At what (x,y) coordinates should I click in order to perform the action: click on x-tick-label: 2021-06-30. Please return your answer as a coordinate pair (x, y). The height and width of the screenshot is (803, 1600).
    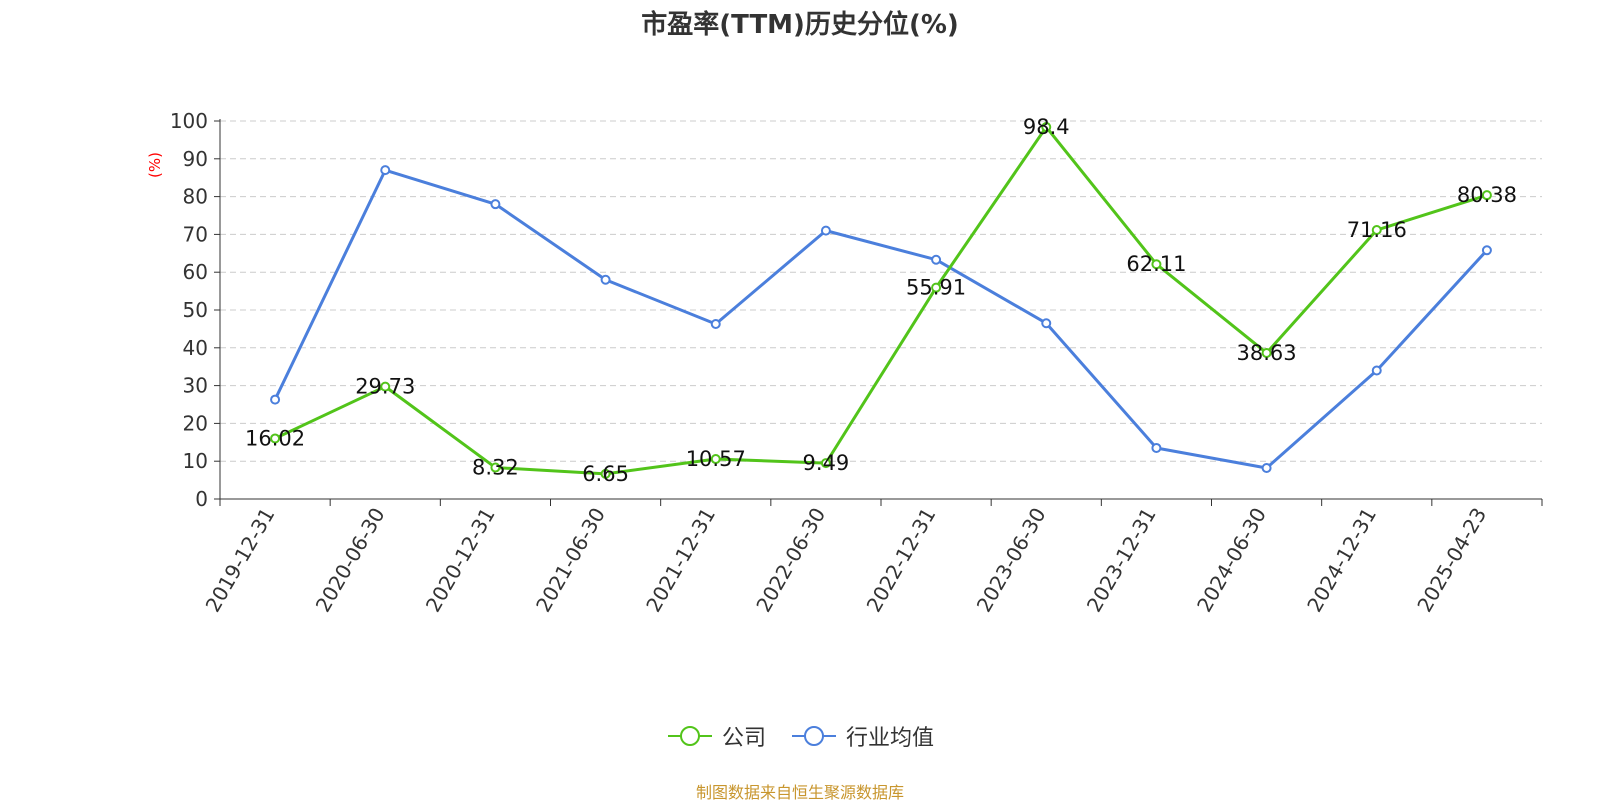
    Looking at the image, I should click on (570, 560).